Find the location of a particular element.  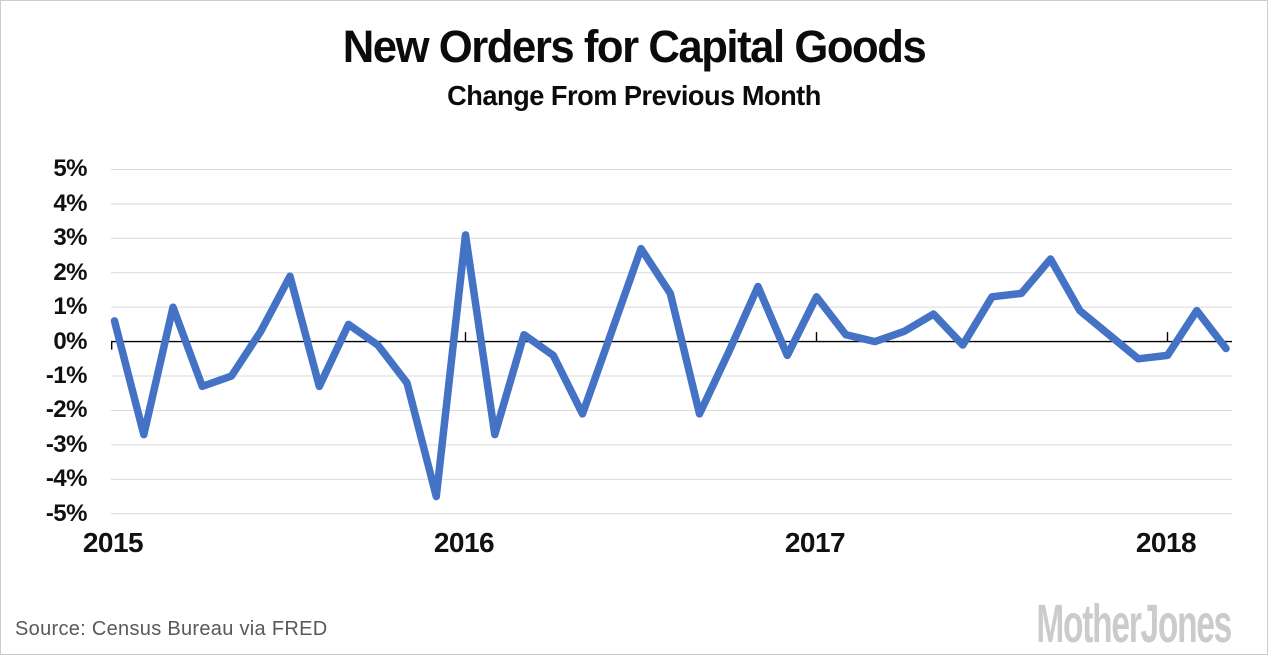

y-axis-tick-label: 4% is located at coordinates (70, 203).